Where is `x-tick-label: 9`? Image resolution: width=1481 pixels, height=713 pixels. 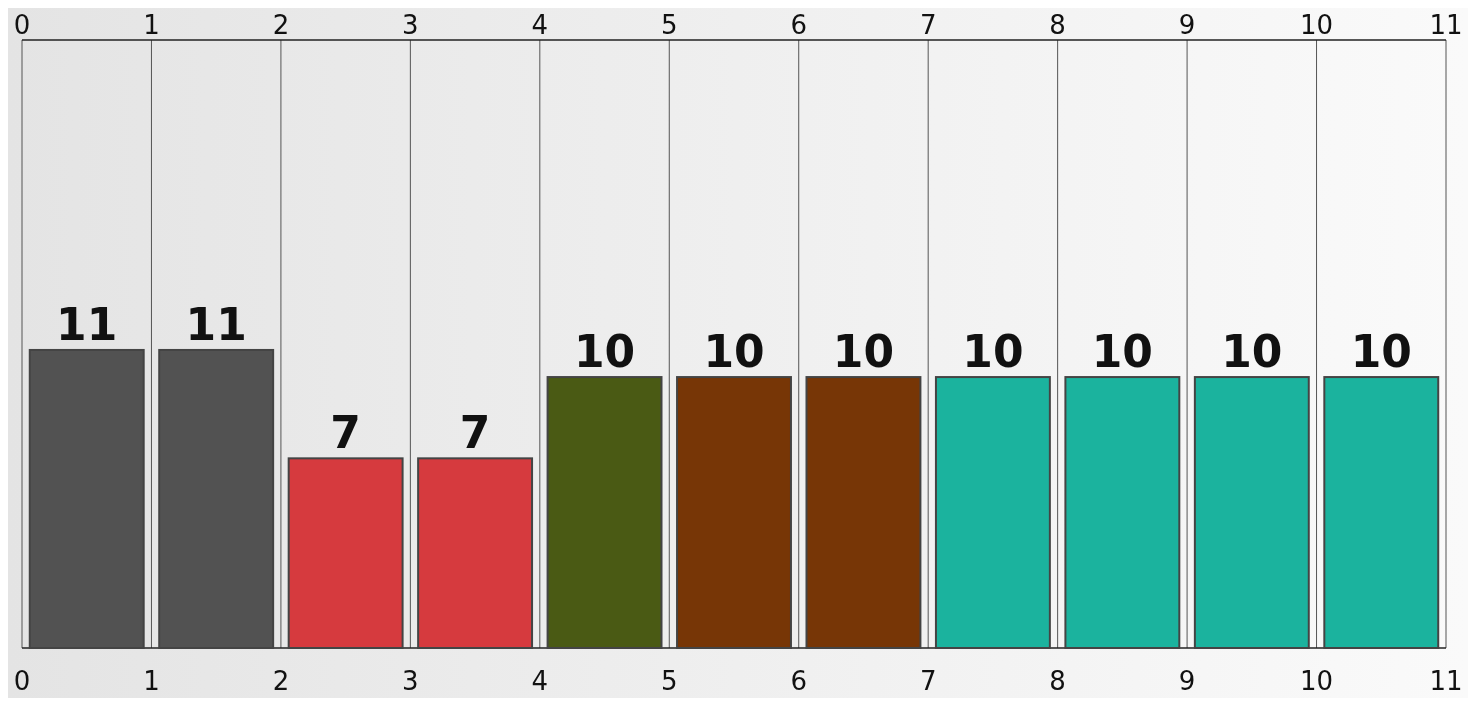
x-tick-label: 9 is located at coordinates (1187, 25).